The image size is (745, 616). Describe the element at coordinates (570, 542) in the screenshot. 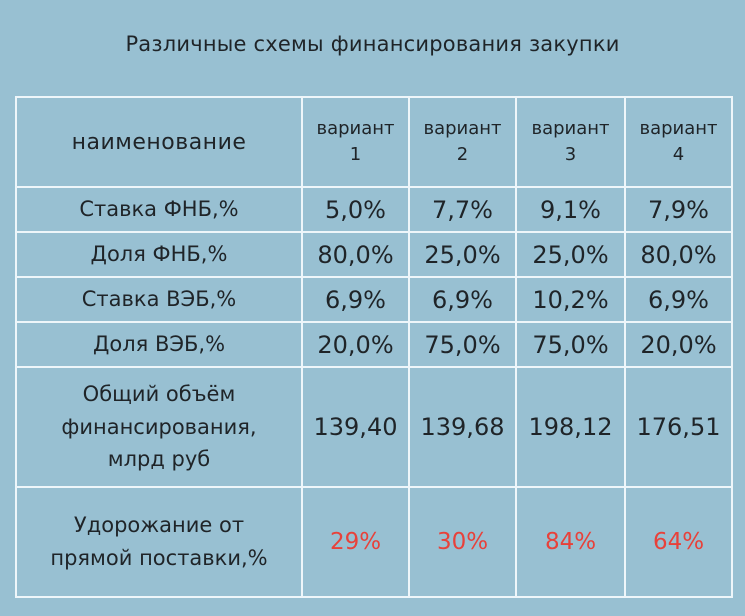

I see `highlight-cell: 84%` at that location.